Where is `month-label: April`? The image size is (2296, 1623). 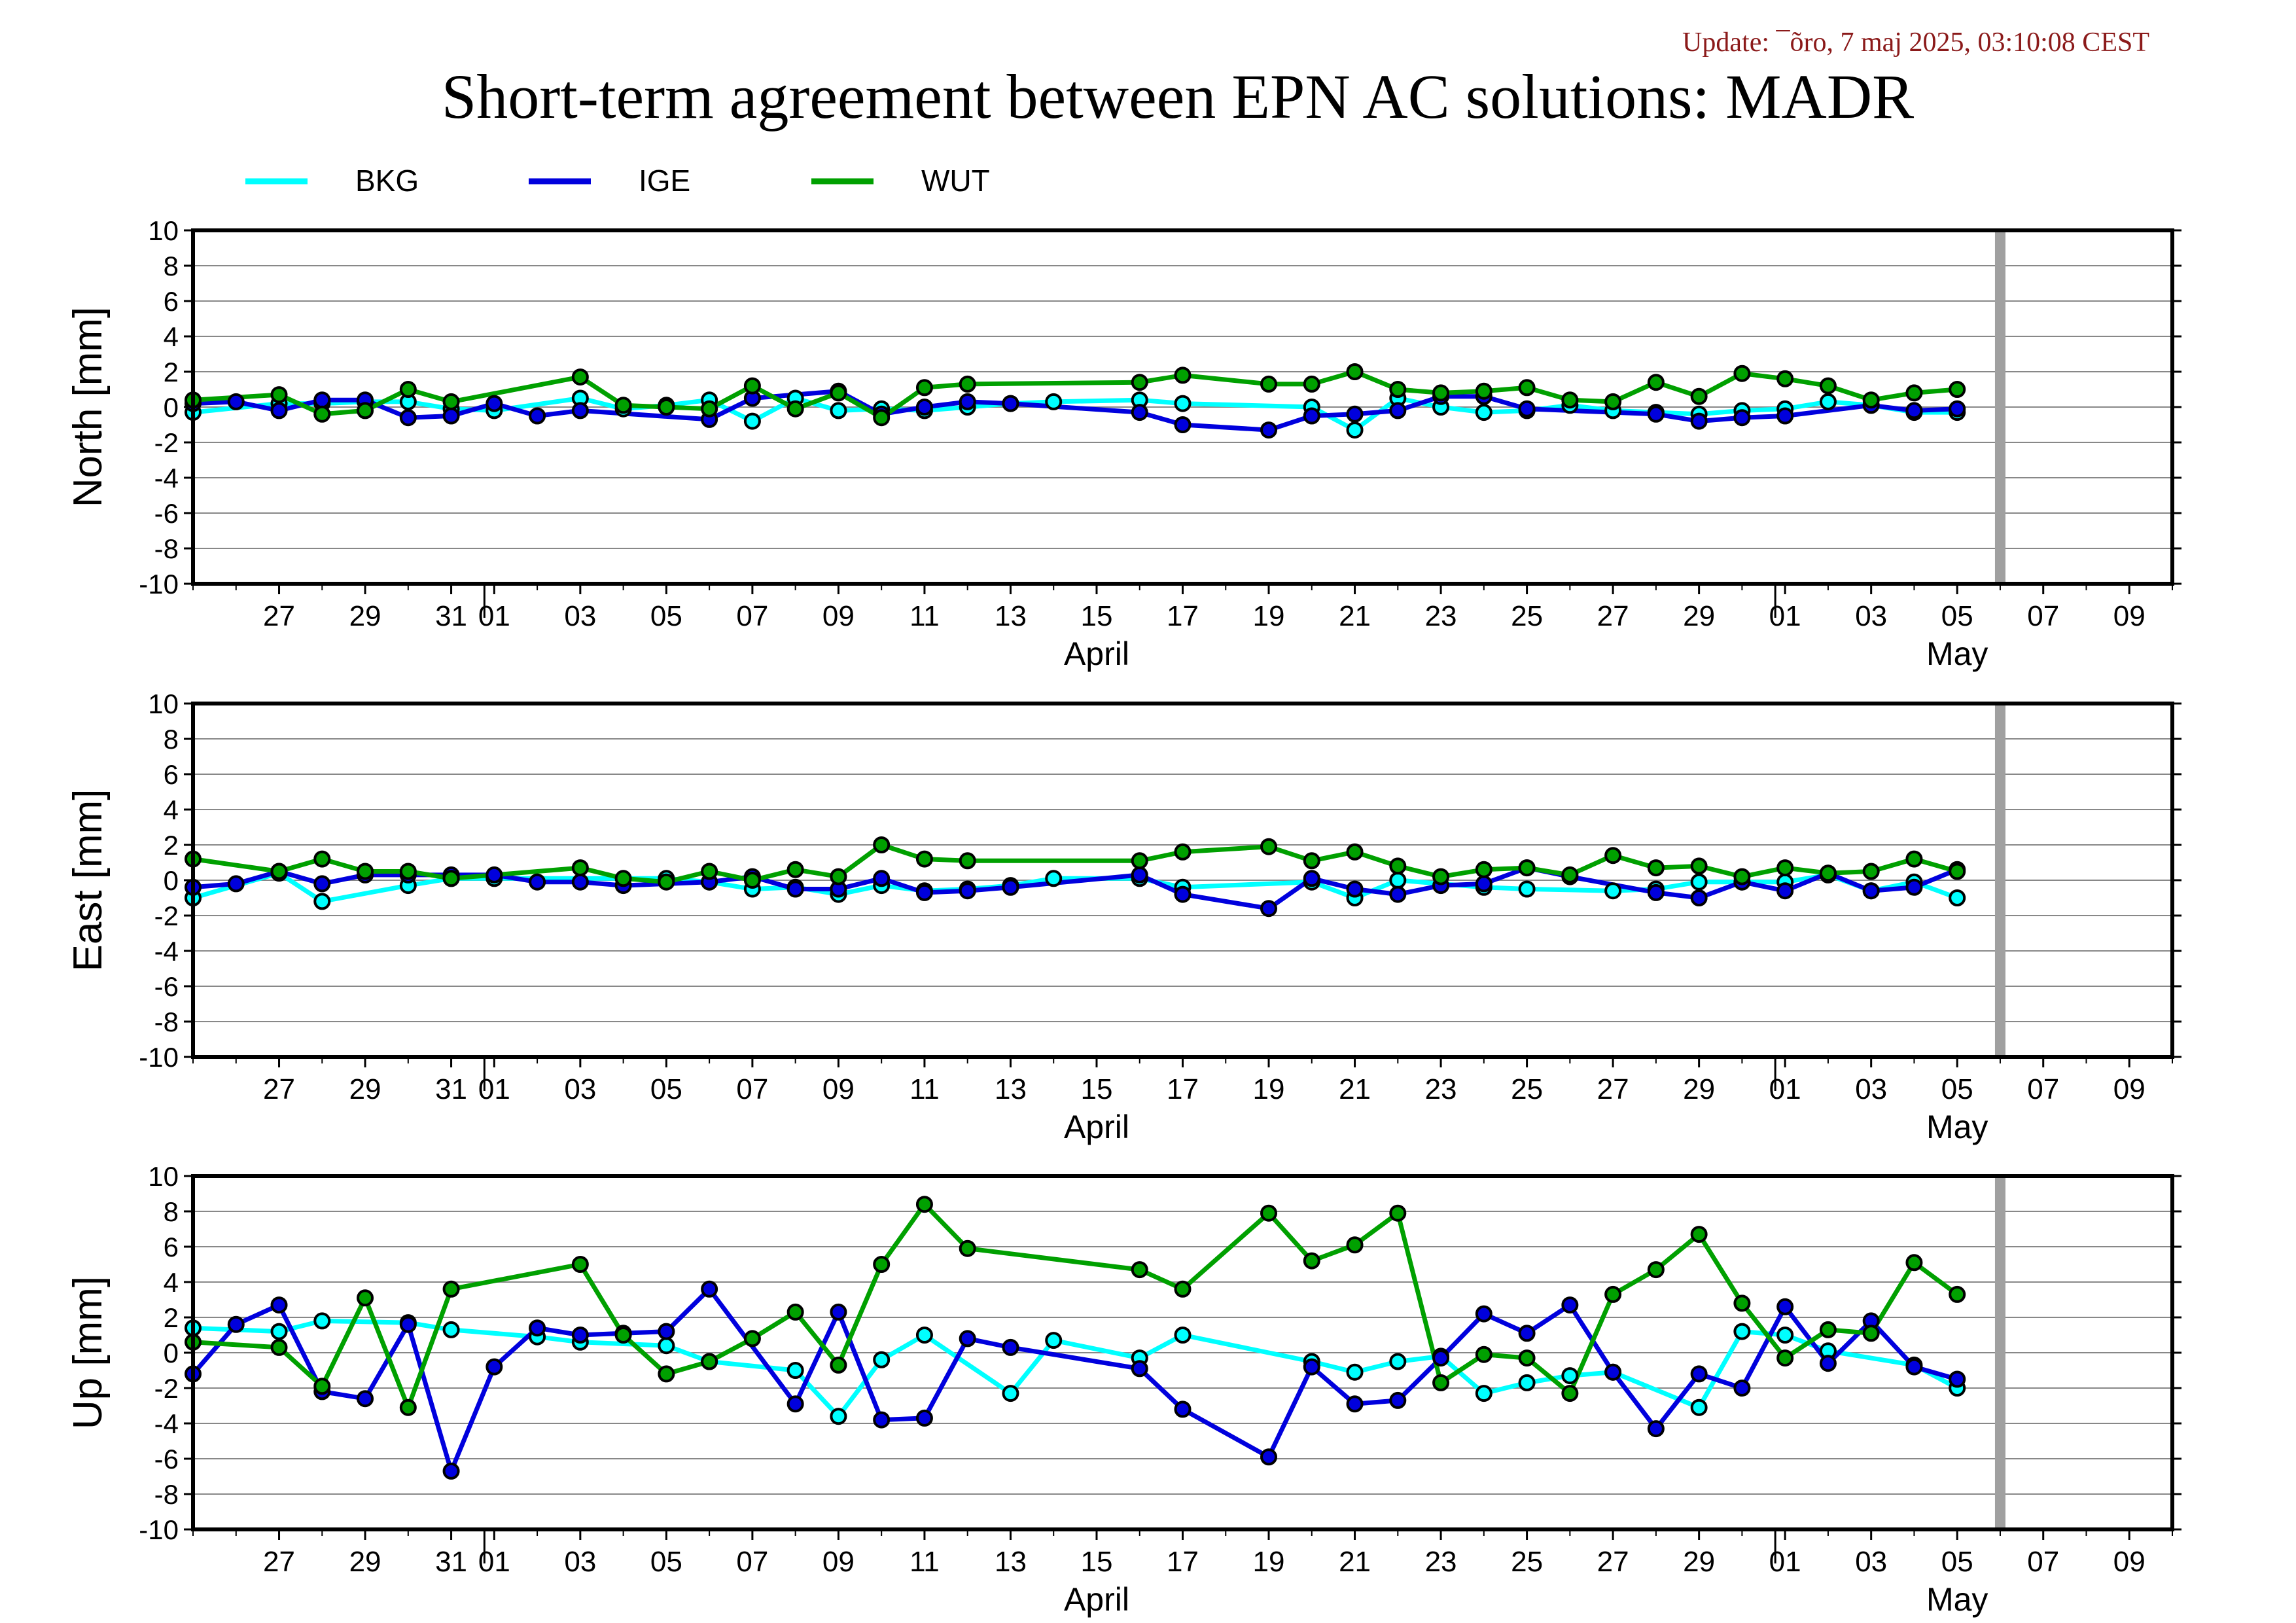
month-label: April is located at coordinates (1096, 653).